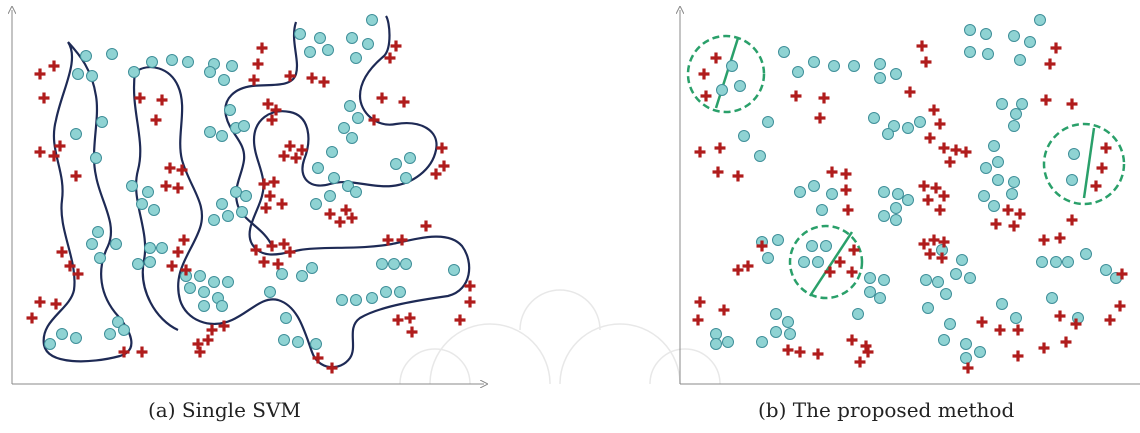 The height and width of the screenshot is (433, 1140). Describe the element at coordinates (831, 264) in the screenshot. I see `local-hyperplane` at that location.